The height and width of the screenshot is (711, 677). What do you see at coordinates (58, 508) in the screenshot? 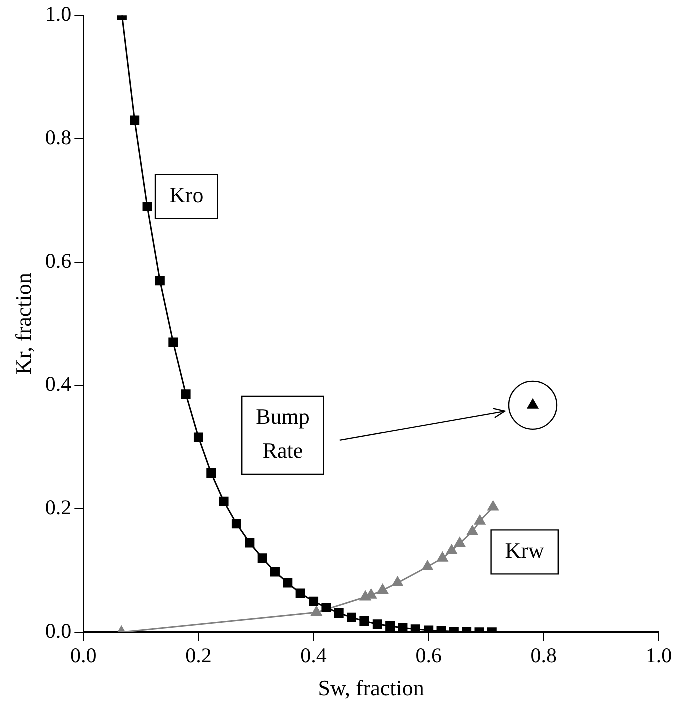
I see `y-tick-label: 0.2` at bounding box center [58, 508].